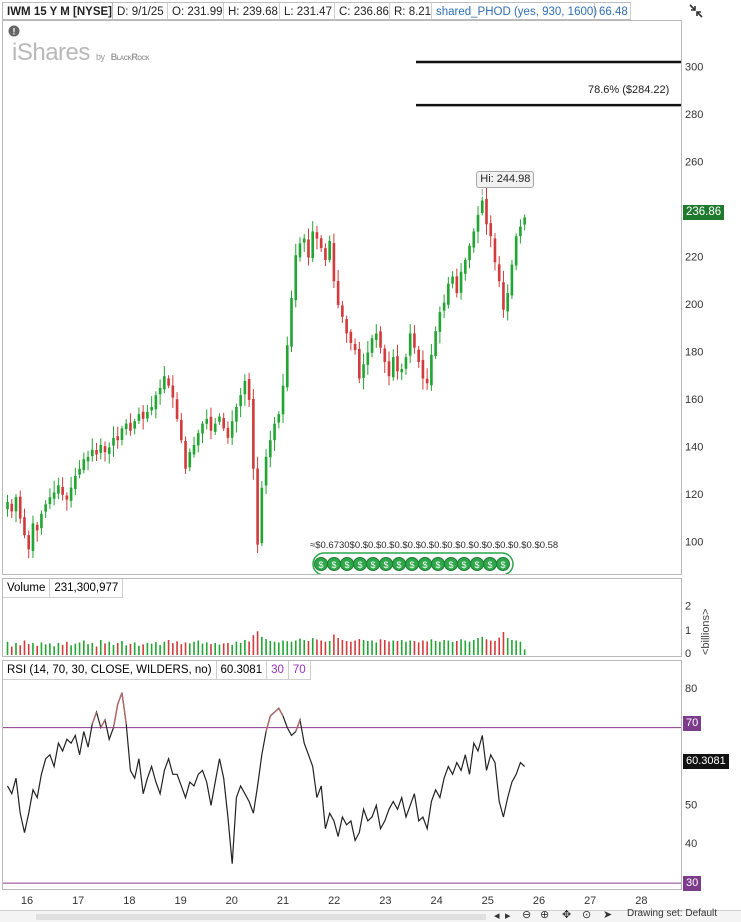  I want to click on scroll-left-icon: ◂, so click(497, 916).